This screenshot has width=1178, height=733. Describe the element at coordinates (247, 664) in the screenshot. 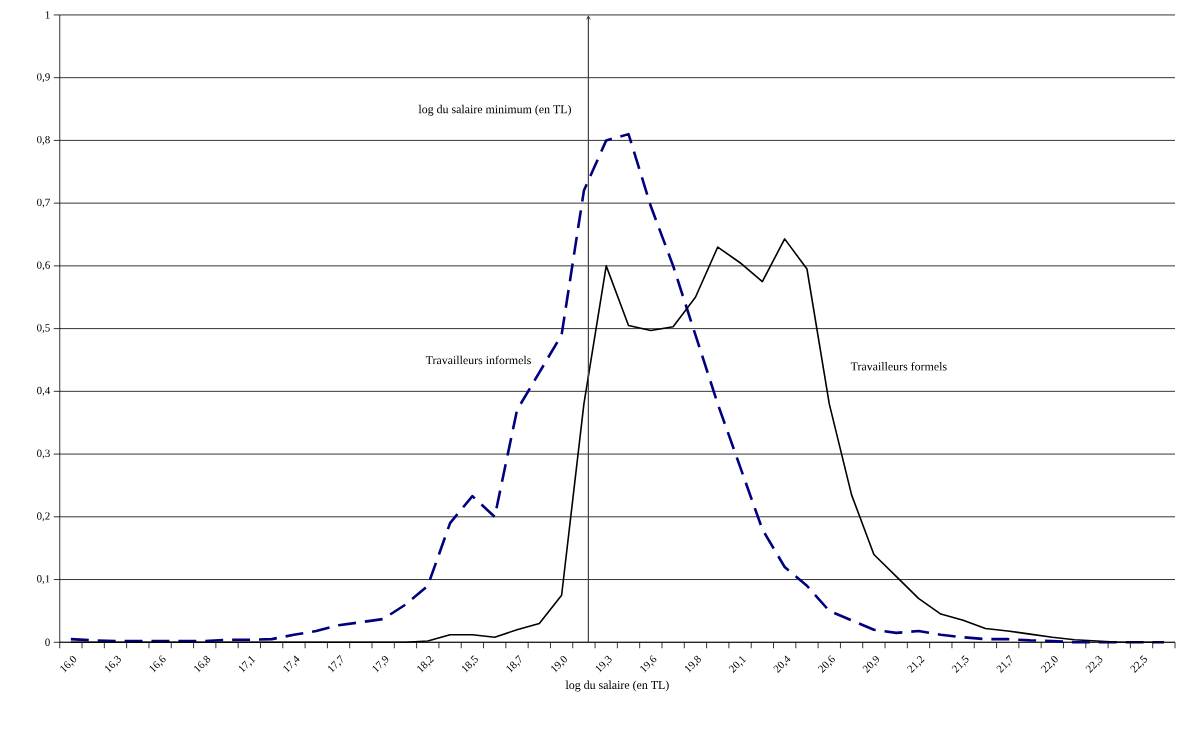

I see `x-tick-label: 17,1` at that location.